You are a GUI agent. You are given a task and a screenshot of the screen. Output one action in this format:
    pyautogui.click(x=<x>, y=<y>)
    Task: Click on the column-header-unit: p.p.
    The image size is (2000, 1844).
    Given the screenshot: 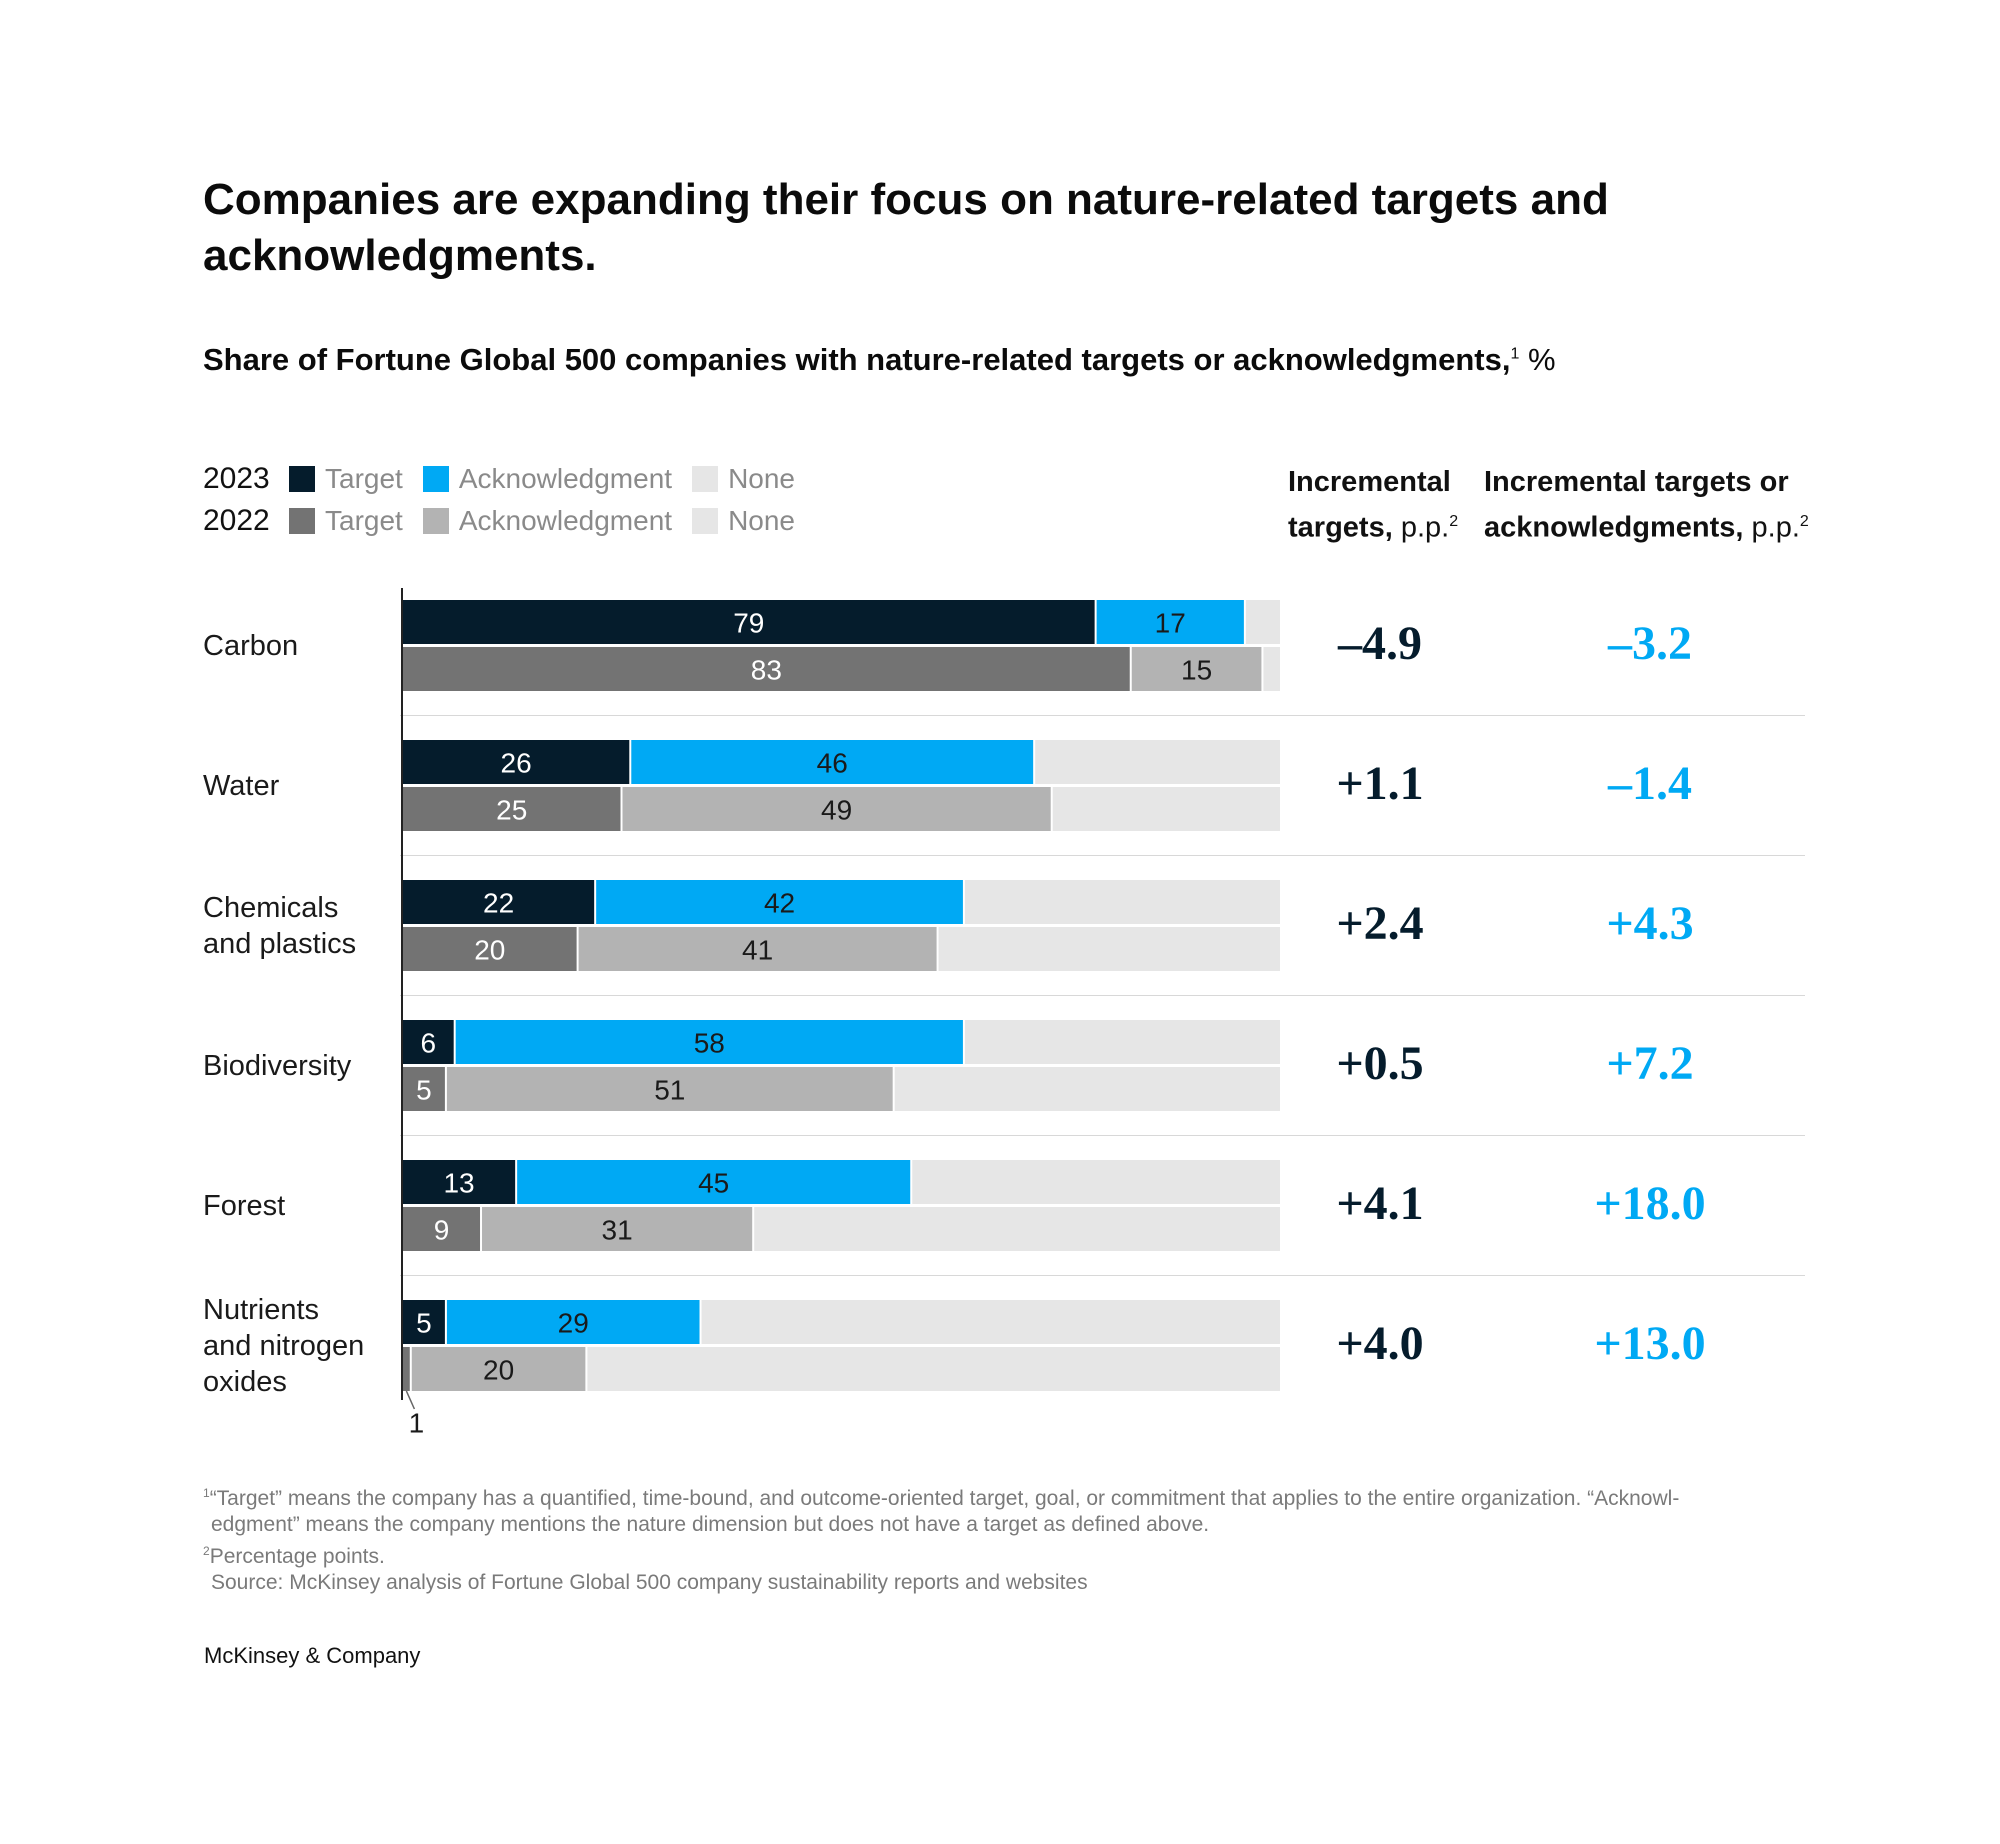 What is the action you would take?
    pyautogui.click(x=1775, y=527)
    